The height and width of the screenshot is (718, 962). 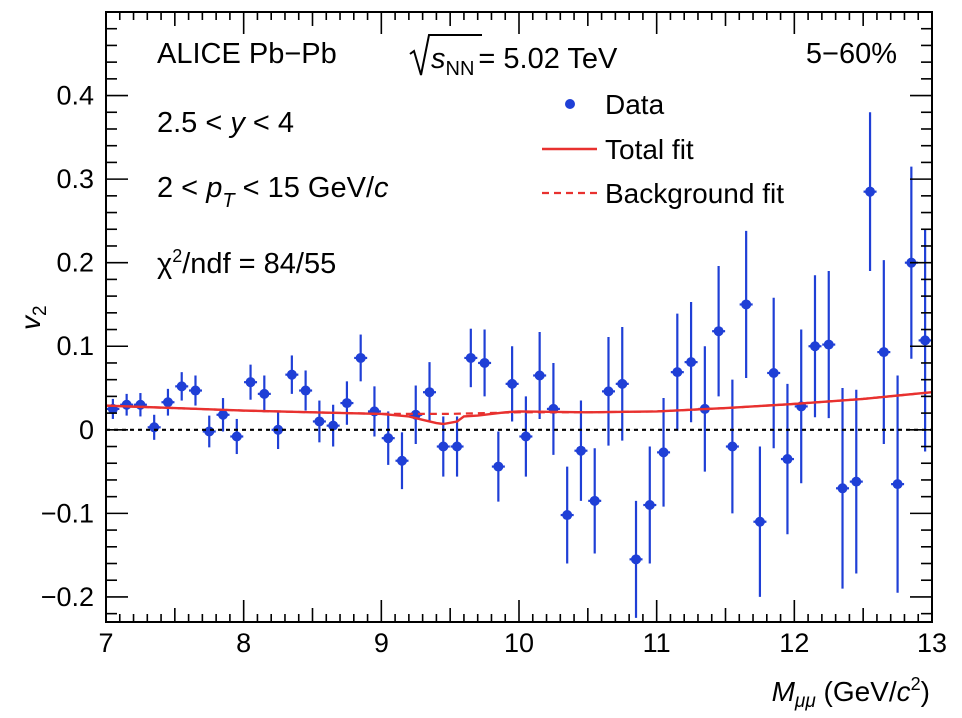 What do you see at coordinates (75, 96) in the screenshot?
I see `y-tick-label: 0.4` at bounding box center [75, 96].